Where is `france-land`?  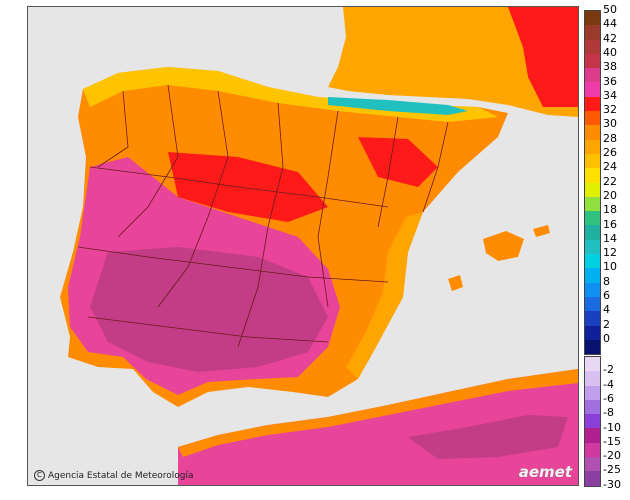 france-land is located at coordinates (453, 62).